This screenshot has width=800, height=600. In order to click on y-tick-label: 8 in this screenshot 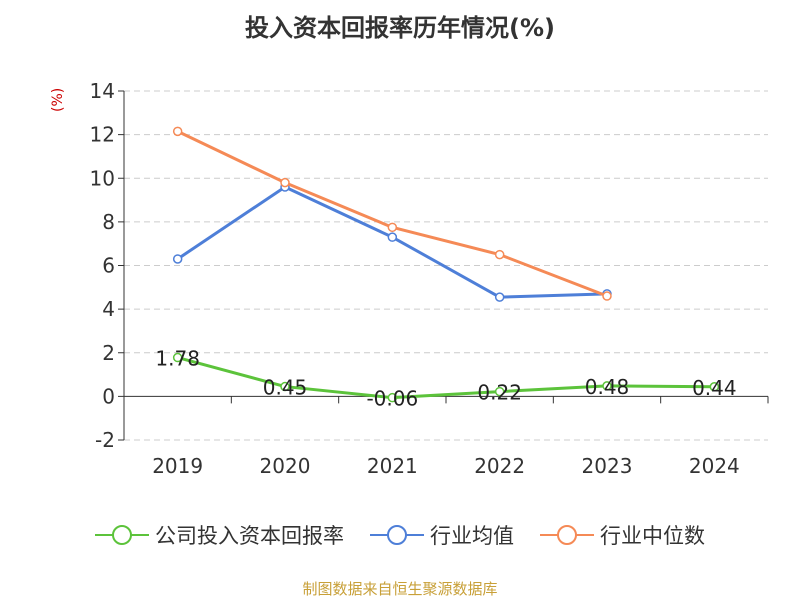, I will do `click(108, 222)`.